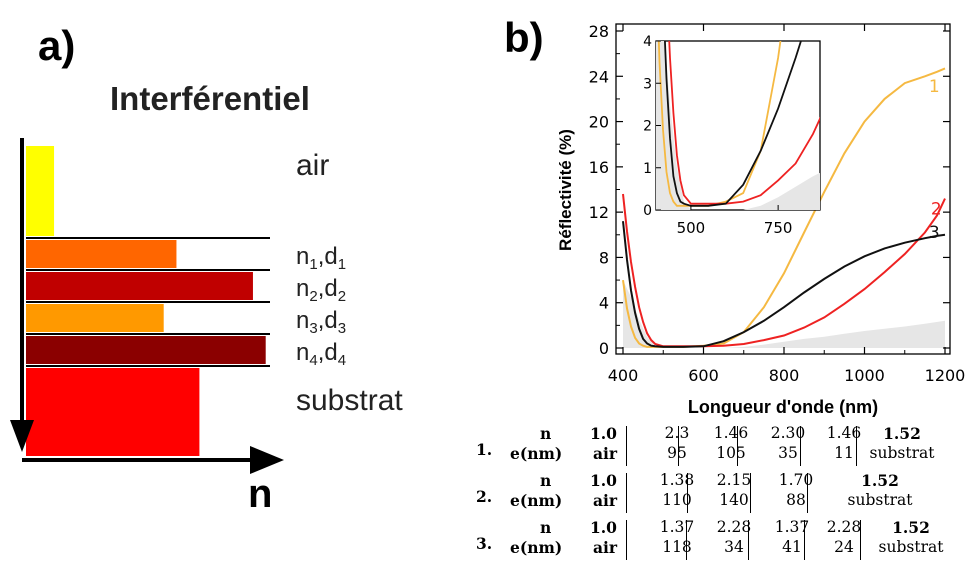 This screenshot has height=567, width=968. I want to click on layer-label-layer2: n2,d2, so click(321, 290).